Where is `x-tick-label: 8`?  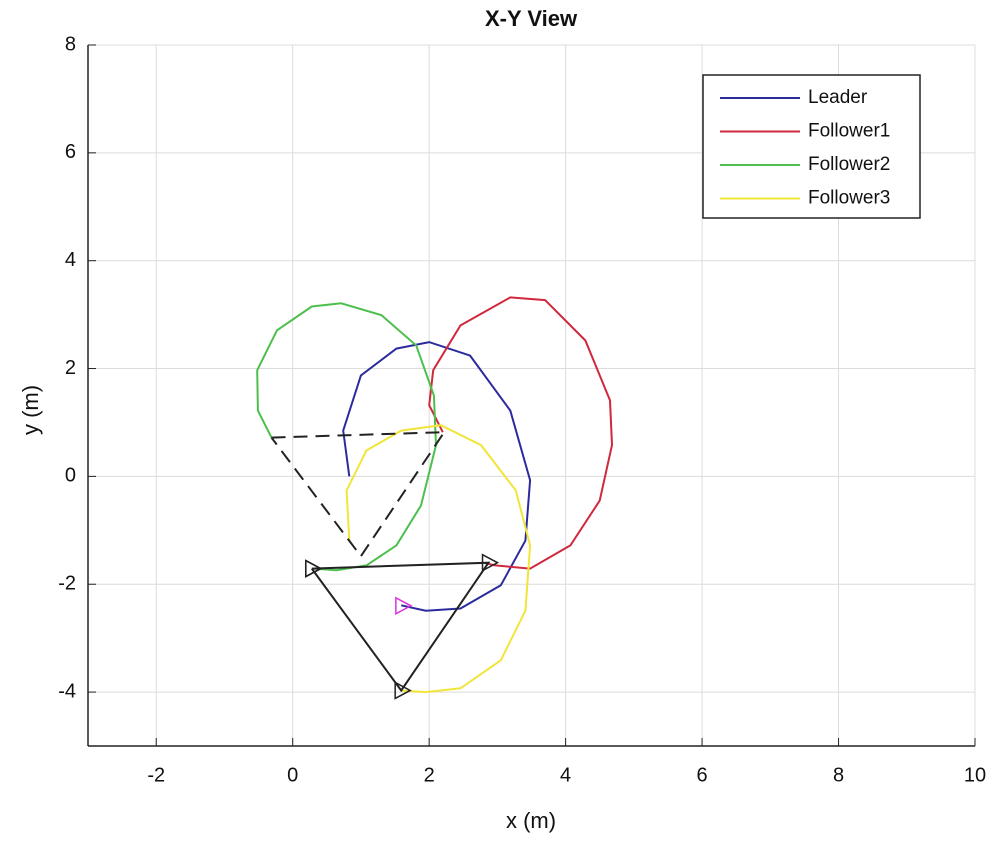 x-tick-label: 8 is located at coordinates (838, 775).